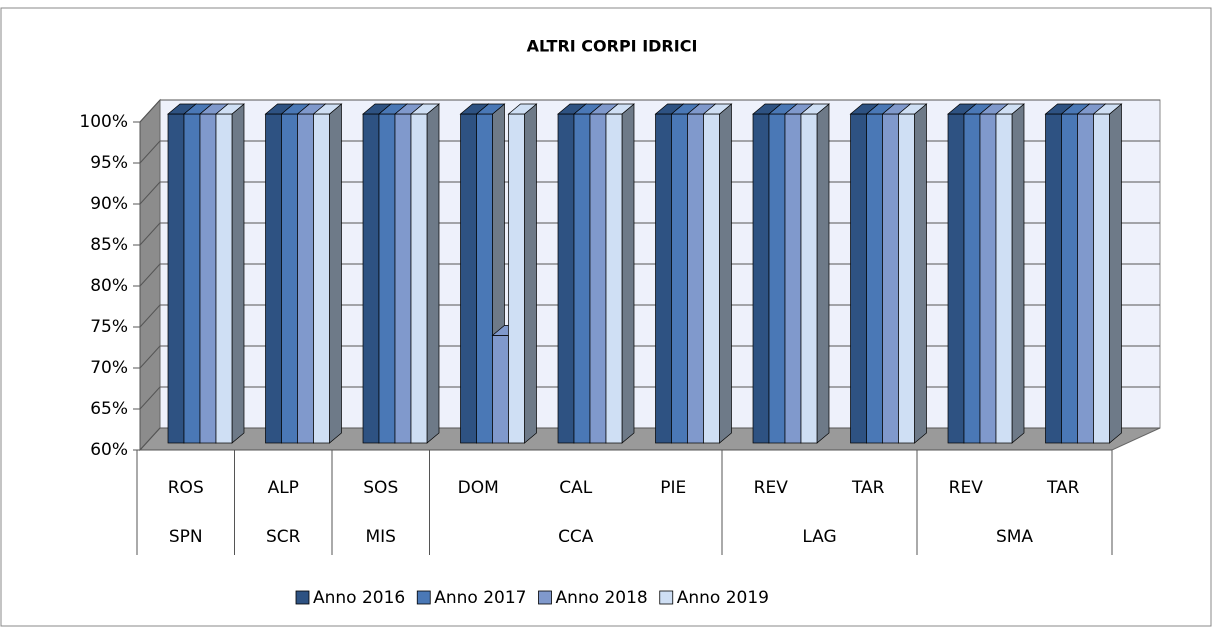 The height and width of the screenshot is (632, 1213). What do you see at coordinates (576, 537) in the screenshot?
I see `group-label: CCA` at bounding box center [576, 537].